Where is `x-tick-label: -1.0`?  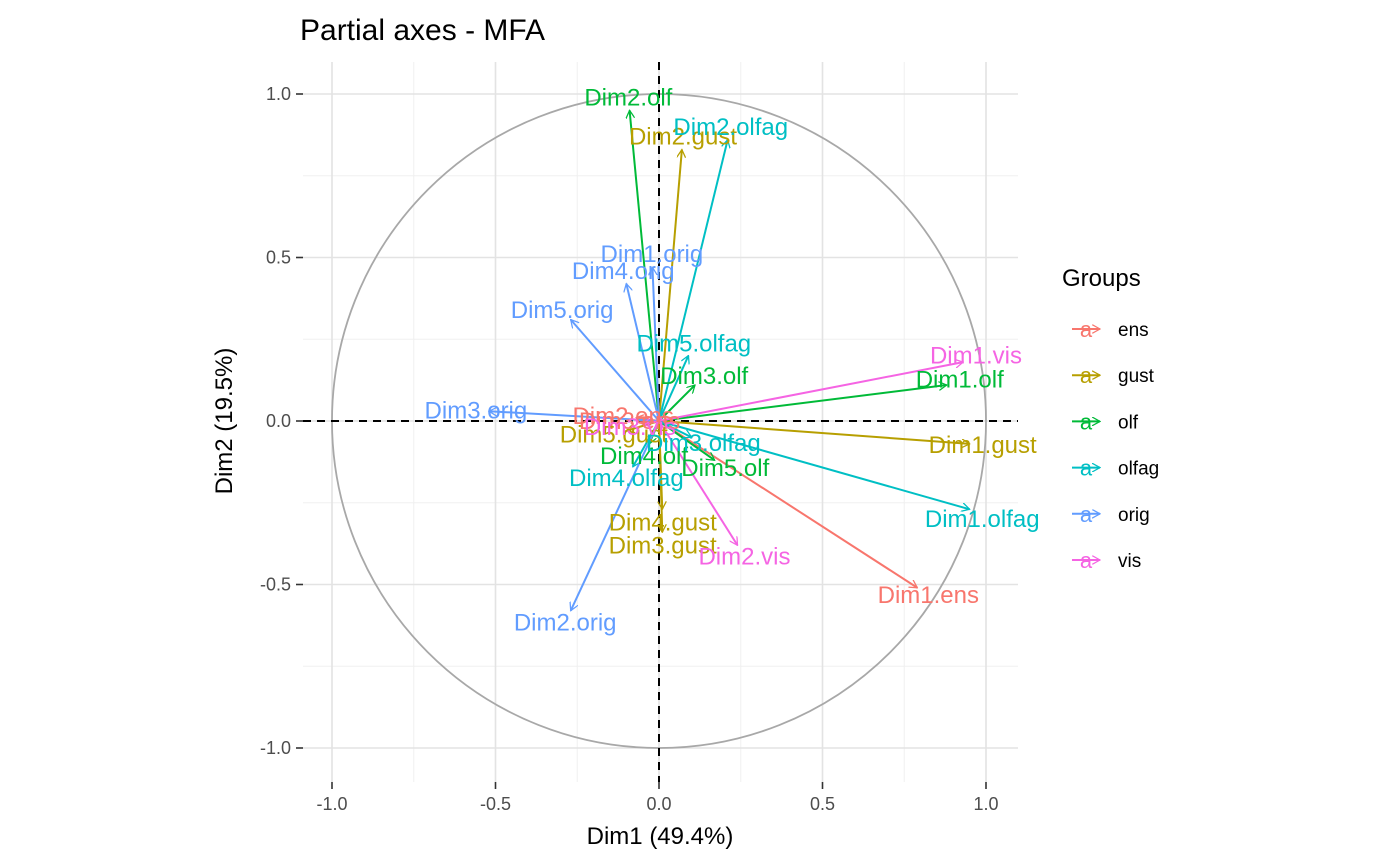 x-tick-label: -1.0 is located at coordinates (331, 804).